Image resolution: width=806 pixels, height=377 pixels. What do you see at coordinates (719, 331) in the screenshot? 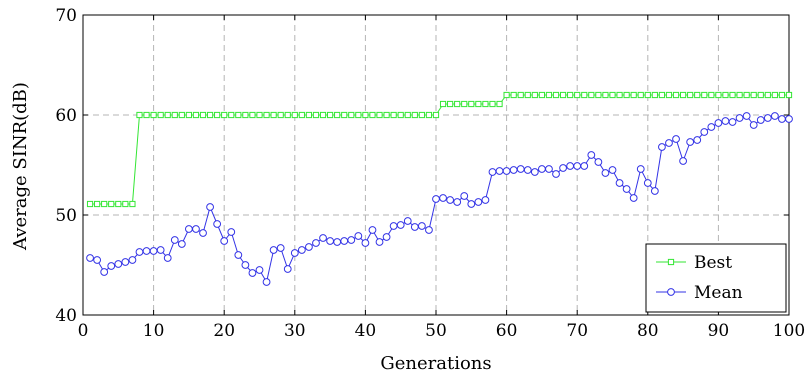
I see `x-tick-label: 90` at bounding box center [719, 331].